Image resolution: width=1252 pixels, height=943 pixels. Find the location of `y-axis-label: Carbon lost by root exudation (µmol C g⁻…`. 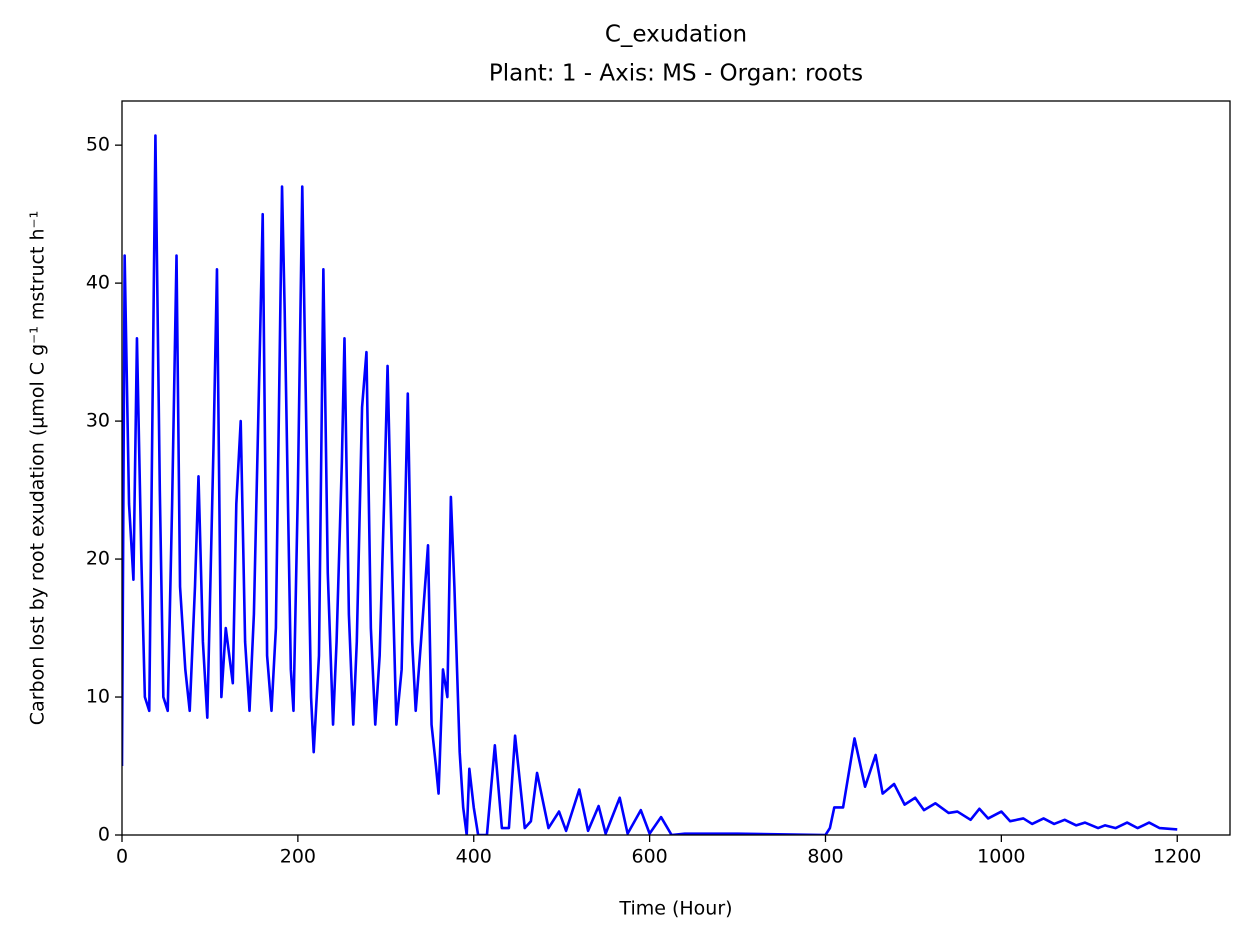

y-axis-label: Carbon lost by root exudation (µmol C g⁻… is located at coordinates (38, 468).